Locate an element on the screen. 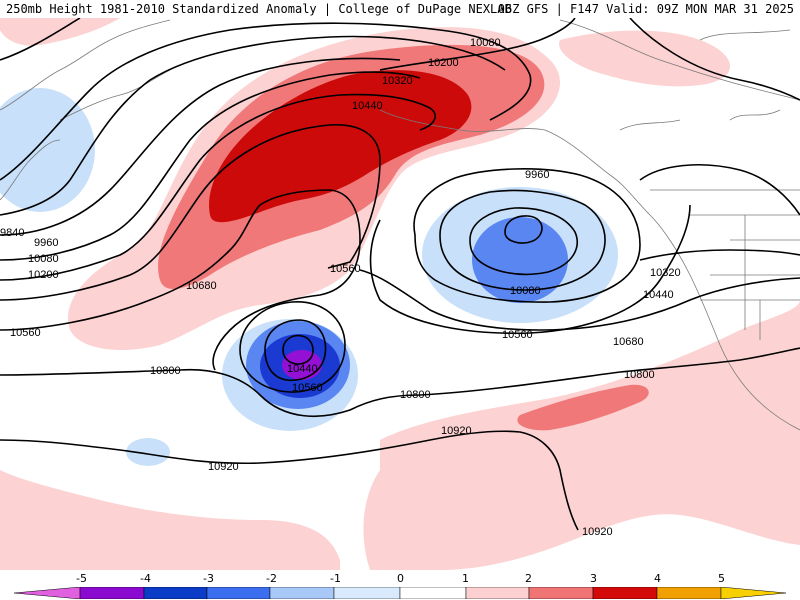 The width and height of the screenshot is (800, 600). colorbar-strip is located at coordinates (400, 593).